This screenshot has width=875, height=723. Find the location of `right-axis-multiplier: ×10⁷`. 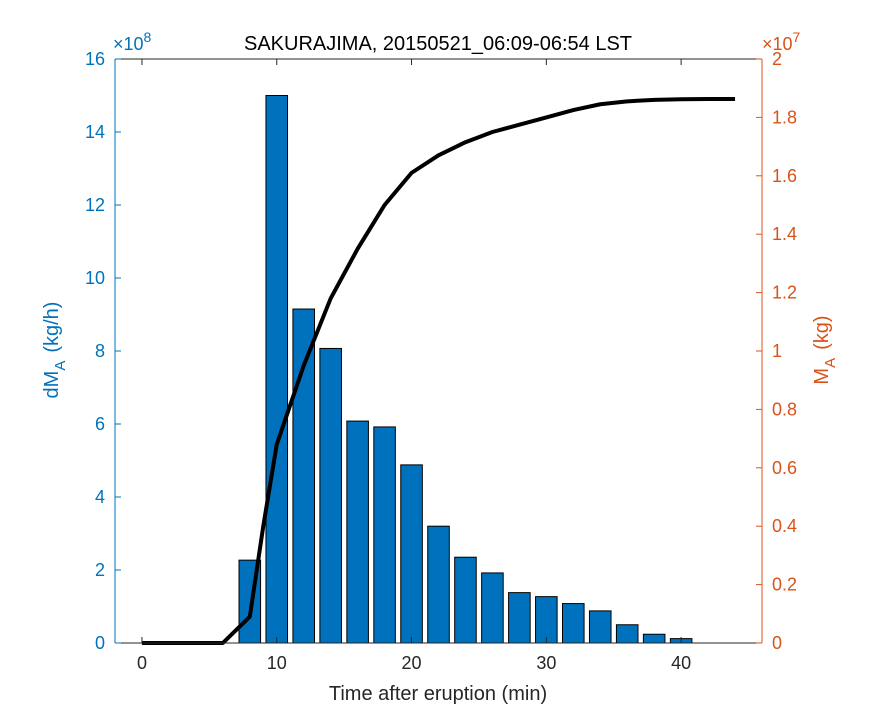

right-axis-multiplier: ×10⁷ is located at coordinates (781, 41).